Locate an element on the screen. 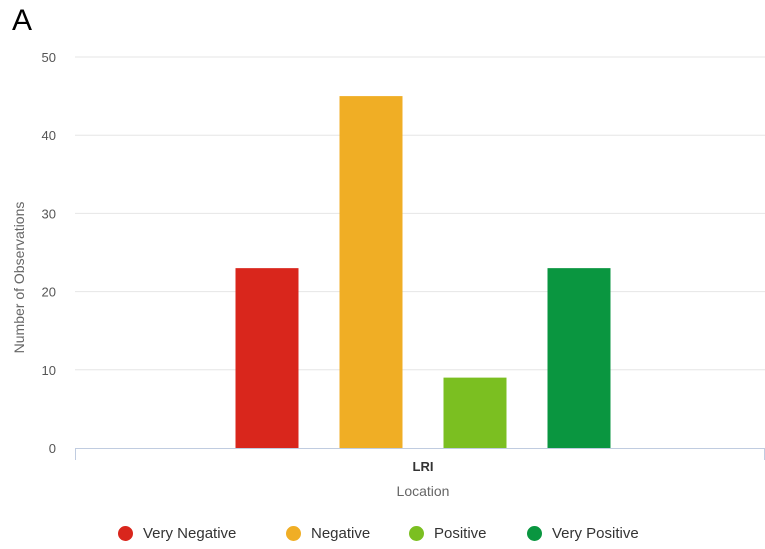  bar-positive is located at coordinates (475, 412).